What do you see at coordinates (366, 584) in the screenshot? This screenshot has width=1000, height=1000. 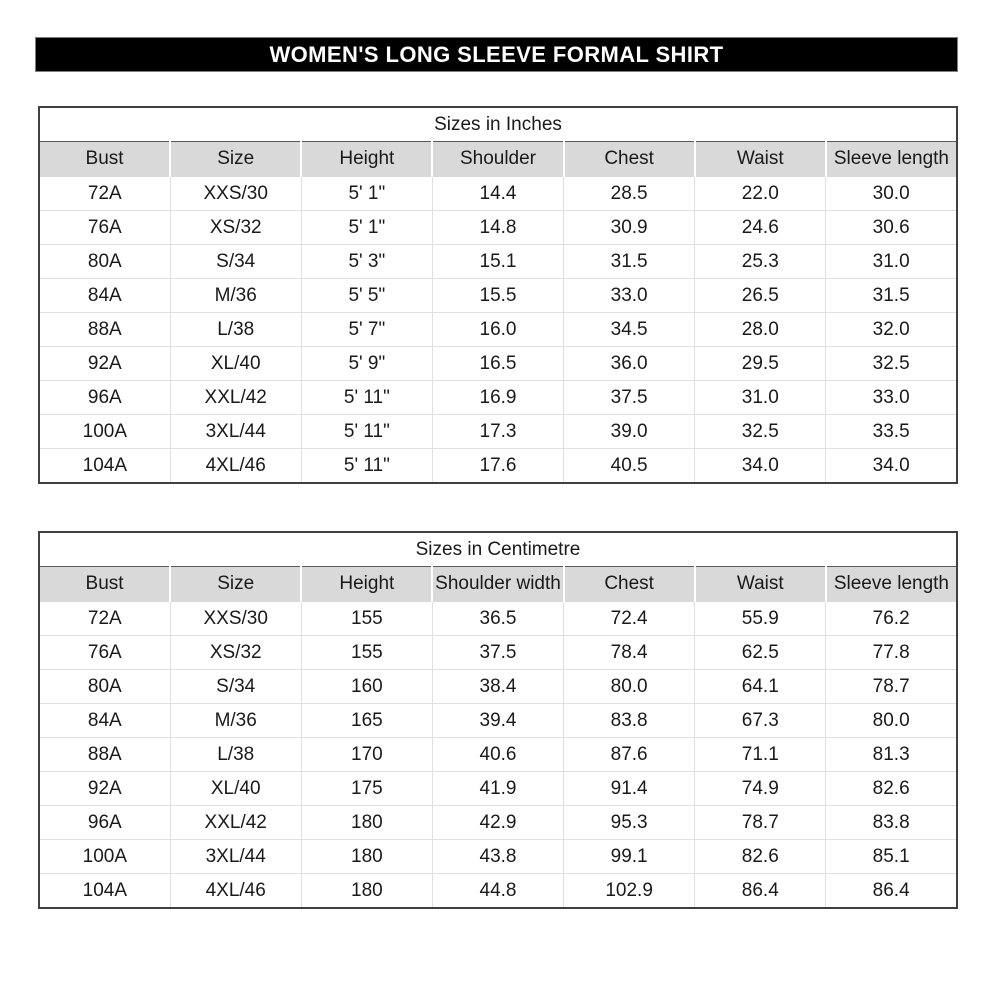 I see `column-header: Height` at bounding box center [366, 584].